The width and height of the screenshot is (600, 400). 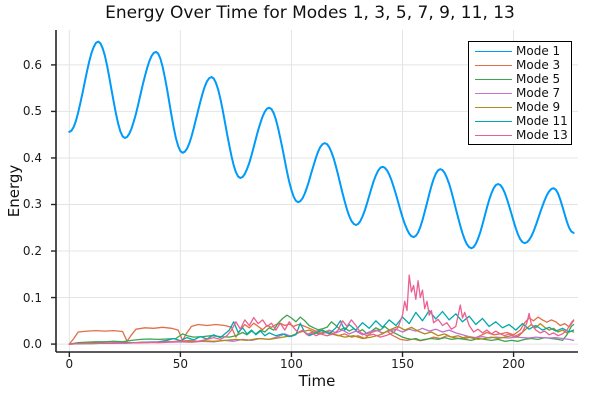 I want to click on y-tick-label: 0.2, so click(x=32, y=251).